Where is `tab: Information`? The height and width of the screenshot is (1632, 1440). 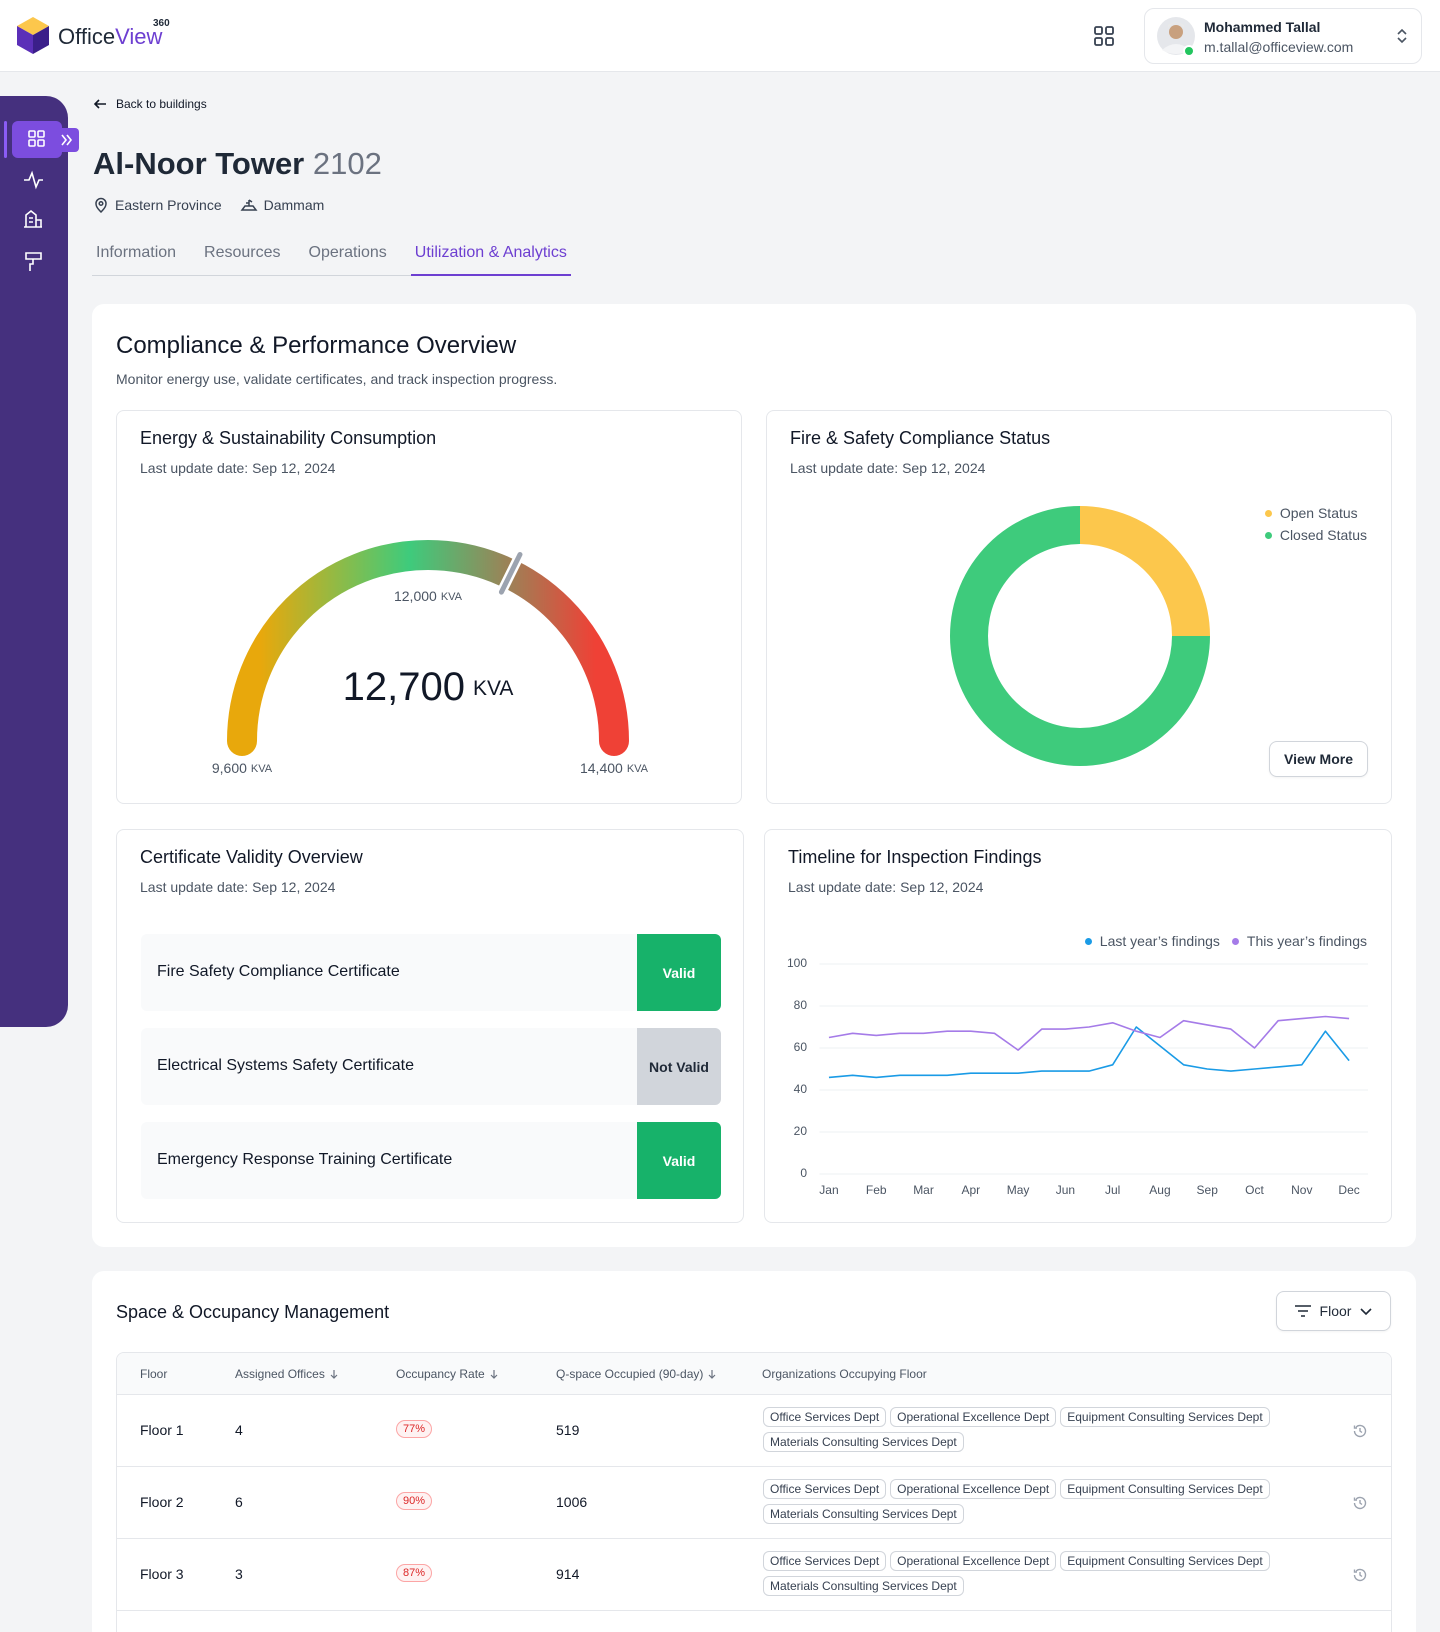 tab: Information is located at coordinates (136, 252).